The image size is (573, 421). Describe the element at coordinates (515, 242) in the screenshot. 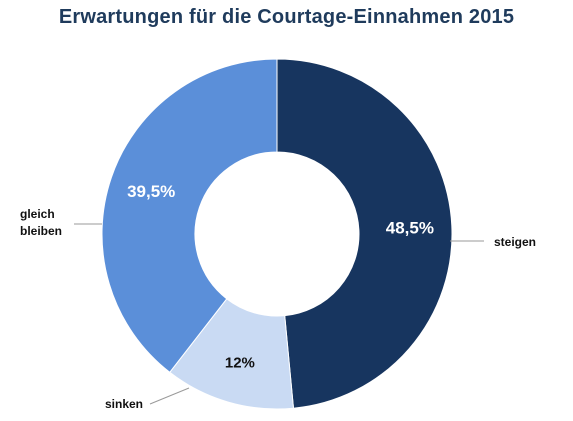

I see `category-label-steigen: steigen` at that location.